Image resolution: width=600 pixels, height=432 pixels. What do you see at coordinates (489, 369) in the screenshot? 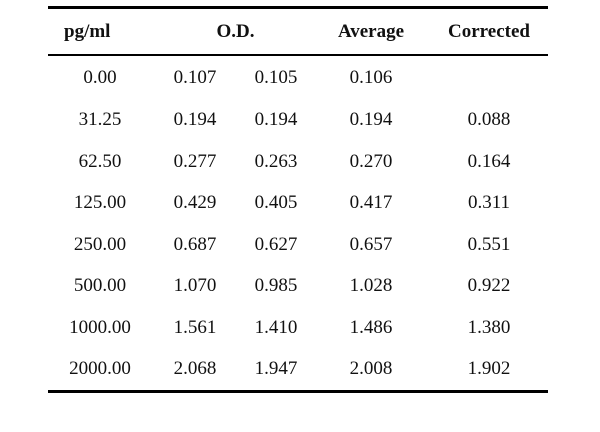
I see `cell-corrected: 1.902` at bounding box center [489, 369].